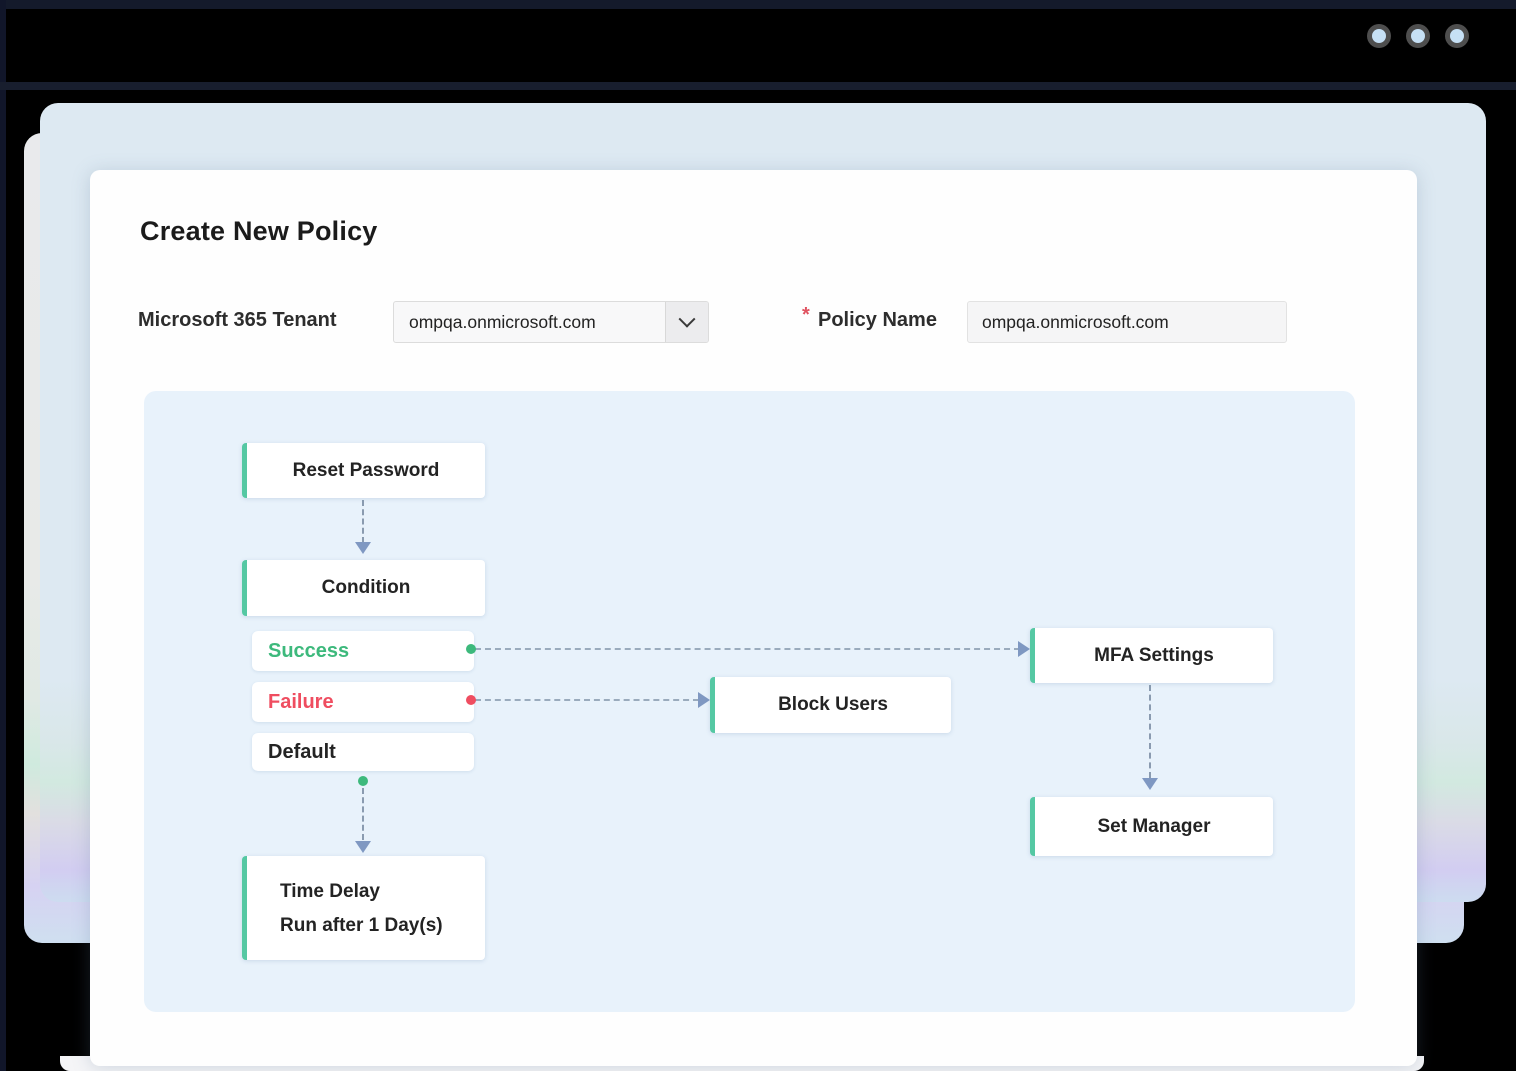 This screenshot has height=1071, width=1516. I want to click on branch-default: Default, so click(363, 752).